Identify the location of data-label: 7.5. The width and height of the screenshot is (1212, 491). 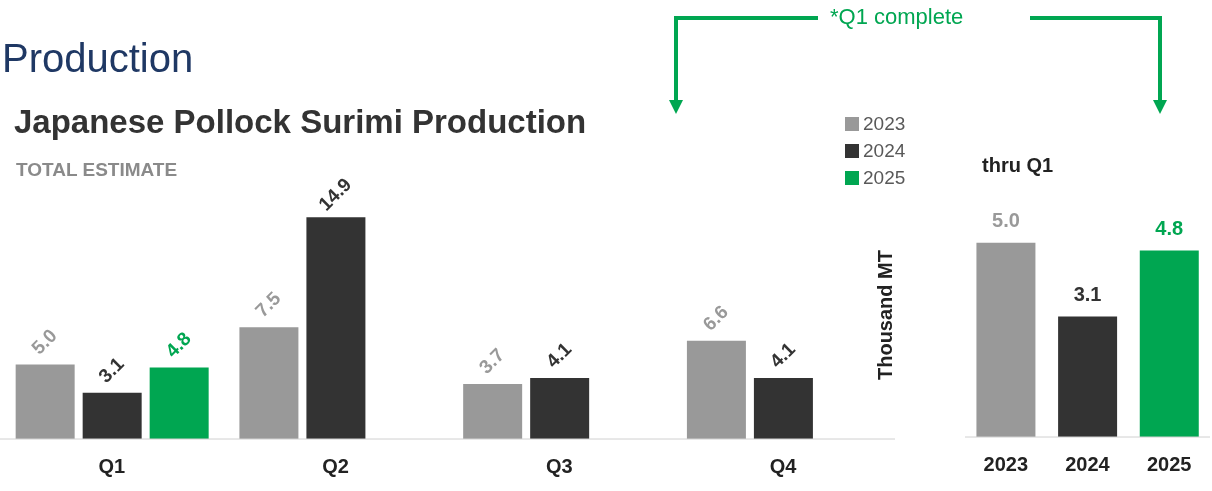
(268, 304).